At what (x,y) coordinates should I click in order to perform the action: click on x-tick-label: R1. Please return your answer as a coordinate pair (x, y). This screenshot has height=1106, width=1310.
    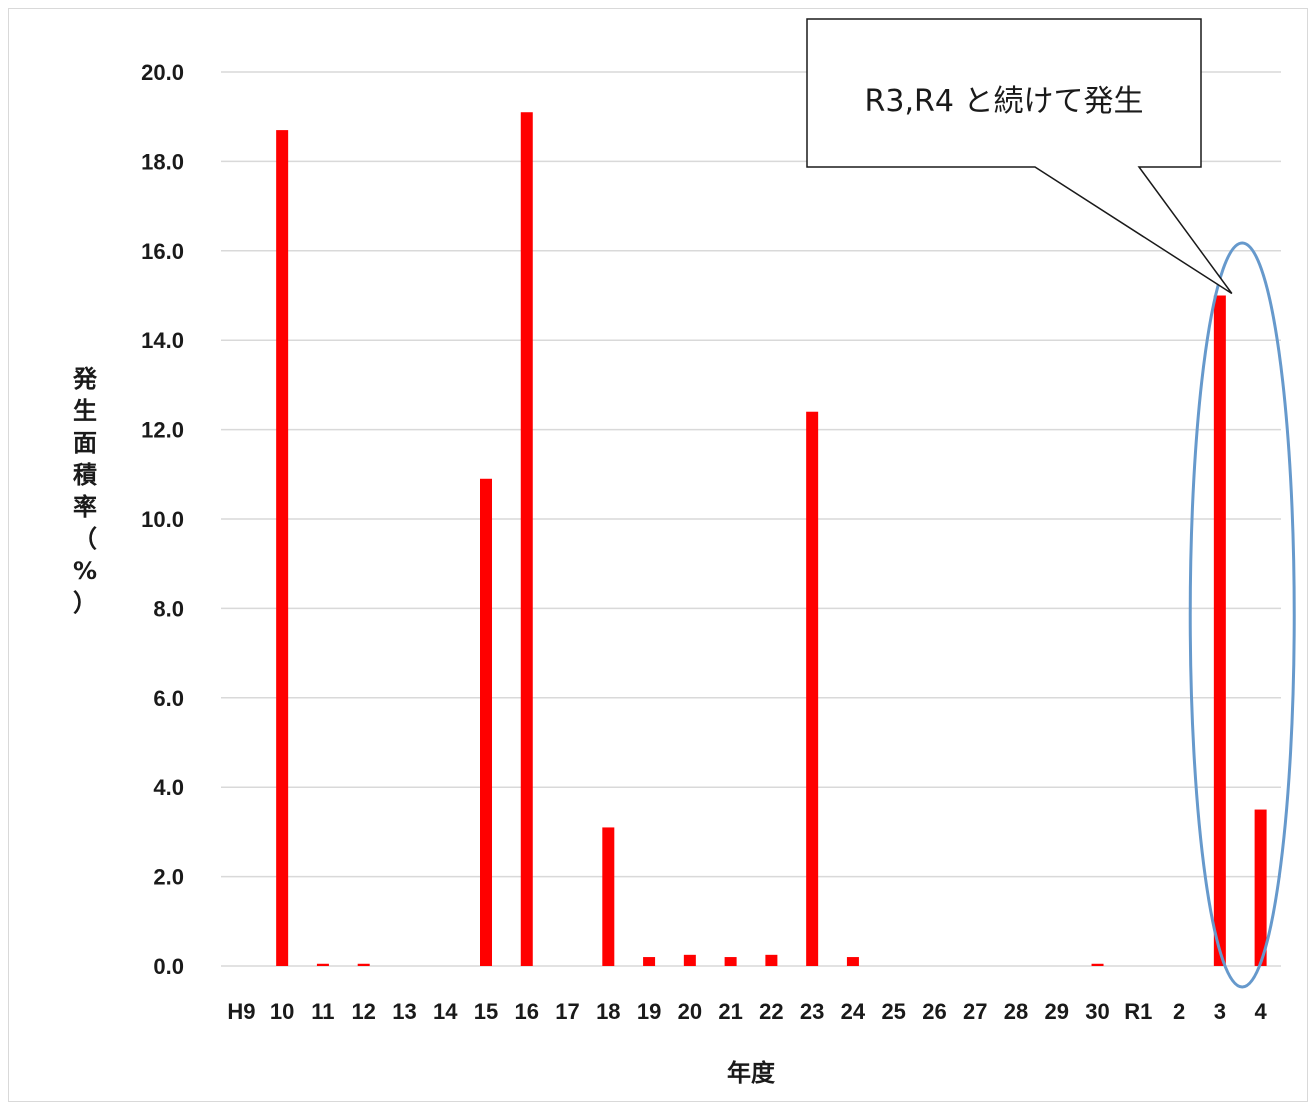
    Looking at the image, I should click on (1138, 1011).